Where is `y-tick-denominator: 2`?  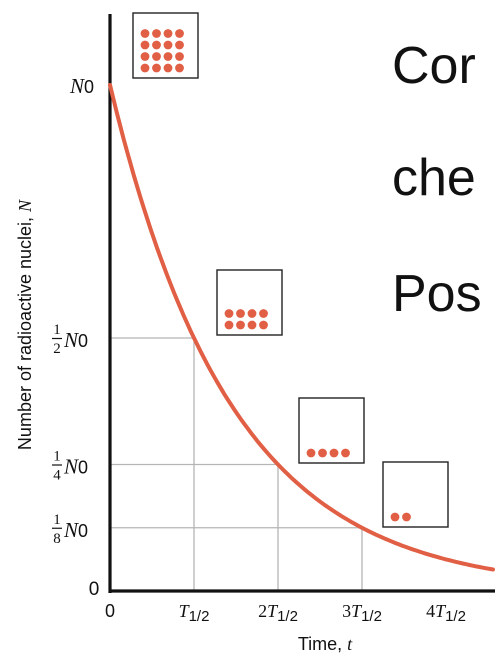 y-tick-denominator: 2 is located at coordinates (57, 349).